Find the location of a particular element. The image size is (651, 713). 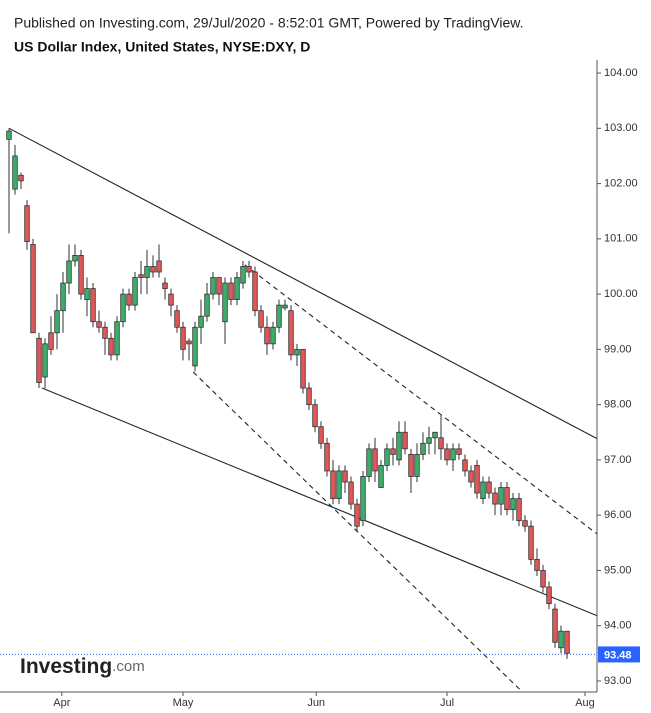

x-tick-label: Aug is located at coordinates (585, 703).